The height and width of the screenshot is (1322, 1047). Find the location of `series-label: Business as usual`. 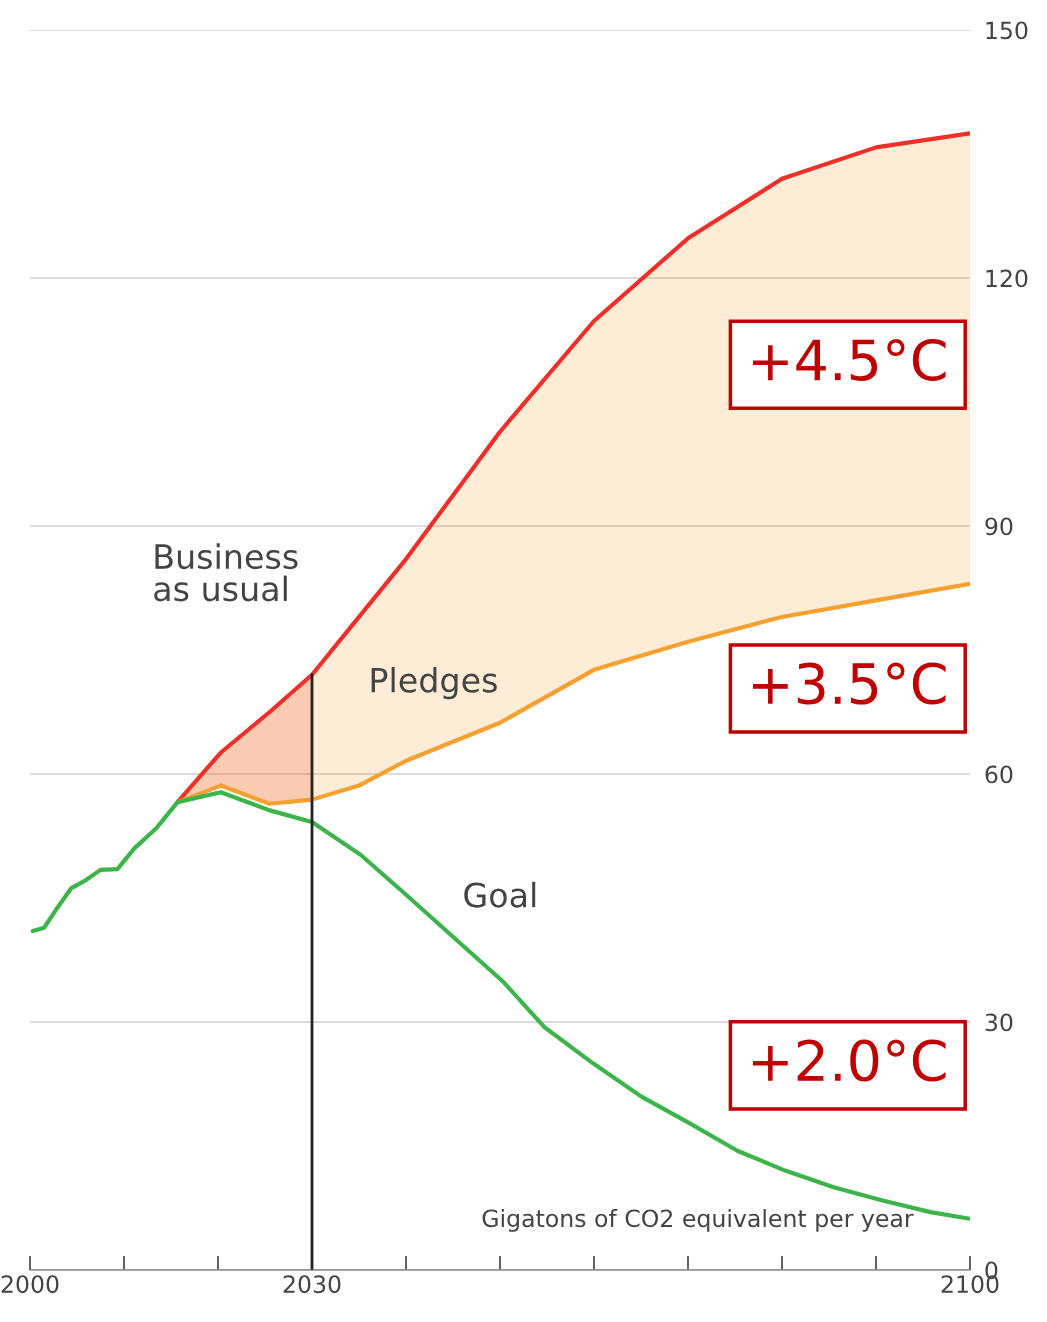

series-label: Business as usual is located at coordinates (226, 572).